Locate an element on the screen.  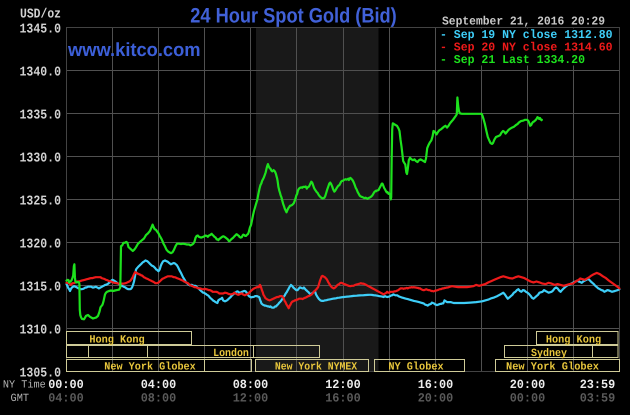
svg-text: GMT is located at coordinates (20, 399).